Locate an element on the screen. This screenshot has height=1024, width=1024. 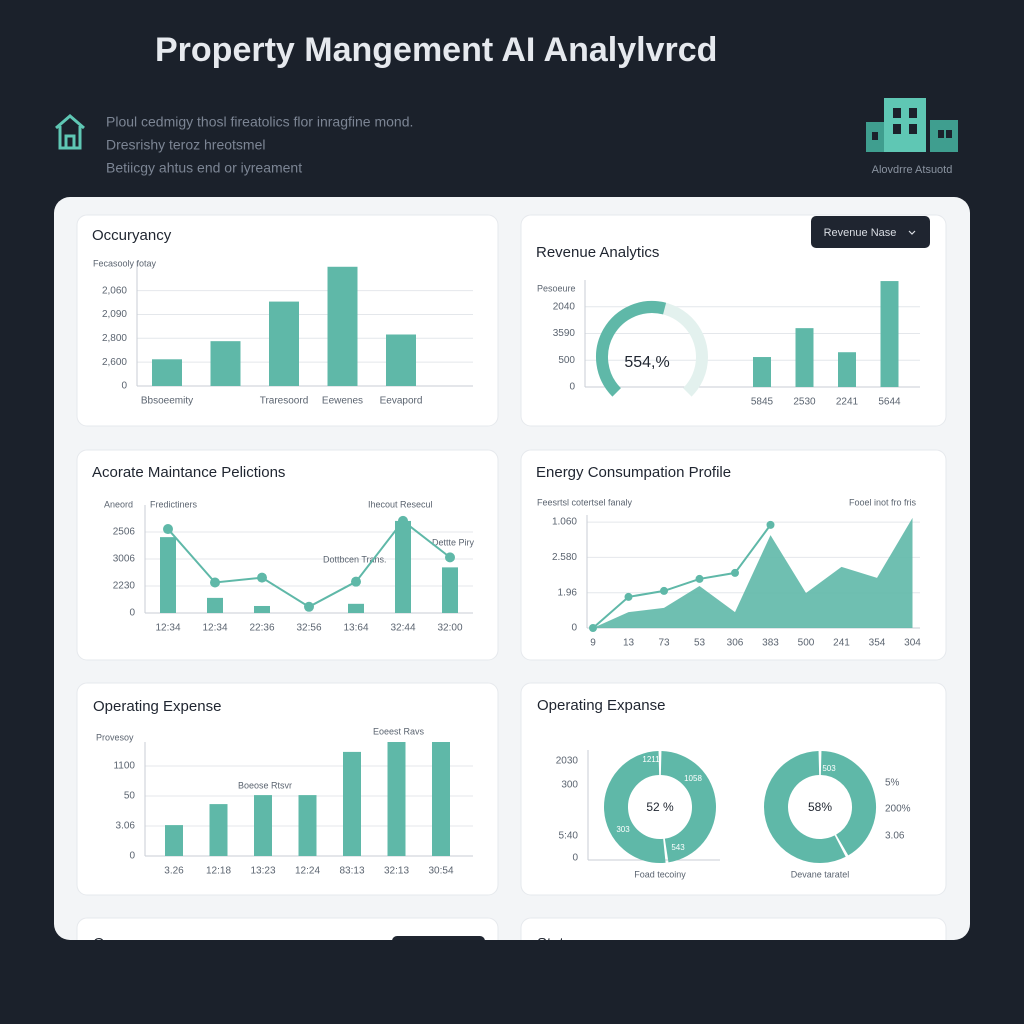
axis-label: 5:40 is located at coordinates (569, 836).